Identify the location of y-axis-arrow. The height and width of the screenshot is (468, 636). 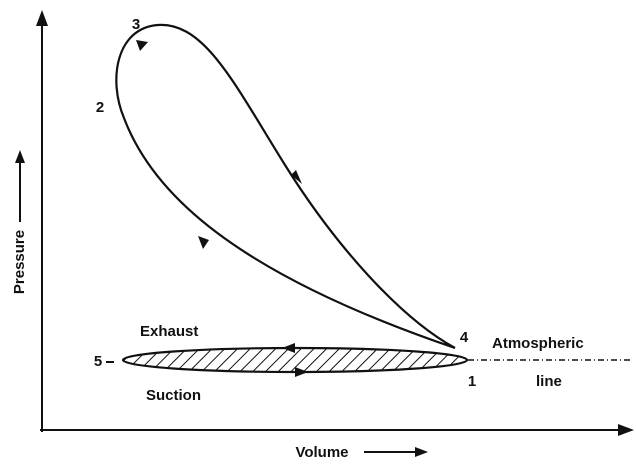
(42, 18).